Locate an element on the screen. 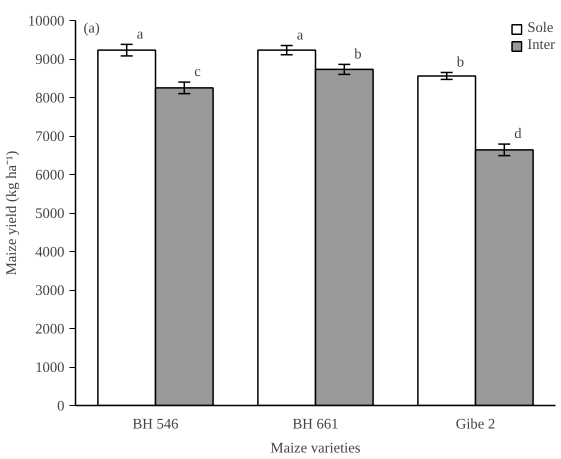 Image resolution: width=561 pixels, height=459 pixels. y-tick-label: 4000 is located at coordinates (49, 252).